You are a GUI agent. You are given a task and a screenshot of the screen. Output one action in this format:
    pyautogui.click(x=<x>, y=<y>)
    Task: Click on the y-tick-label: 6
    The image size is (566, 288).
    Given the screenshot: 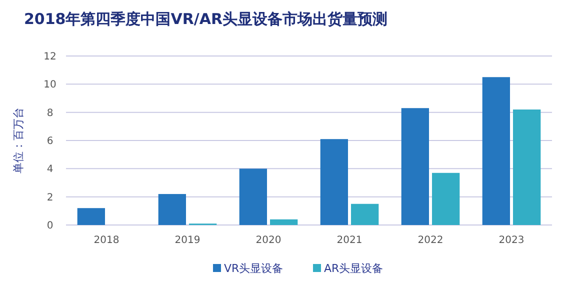 What is the action you would take?
    pyautogui.click(x=50, y=141)
    